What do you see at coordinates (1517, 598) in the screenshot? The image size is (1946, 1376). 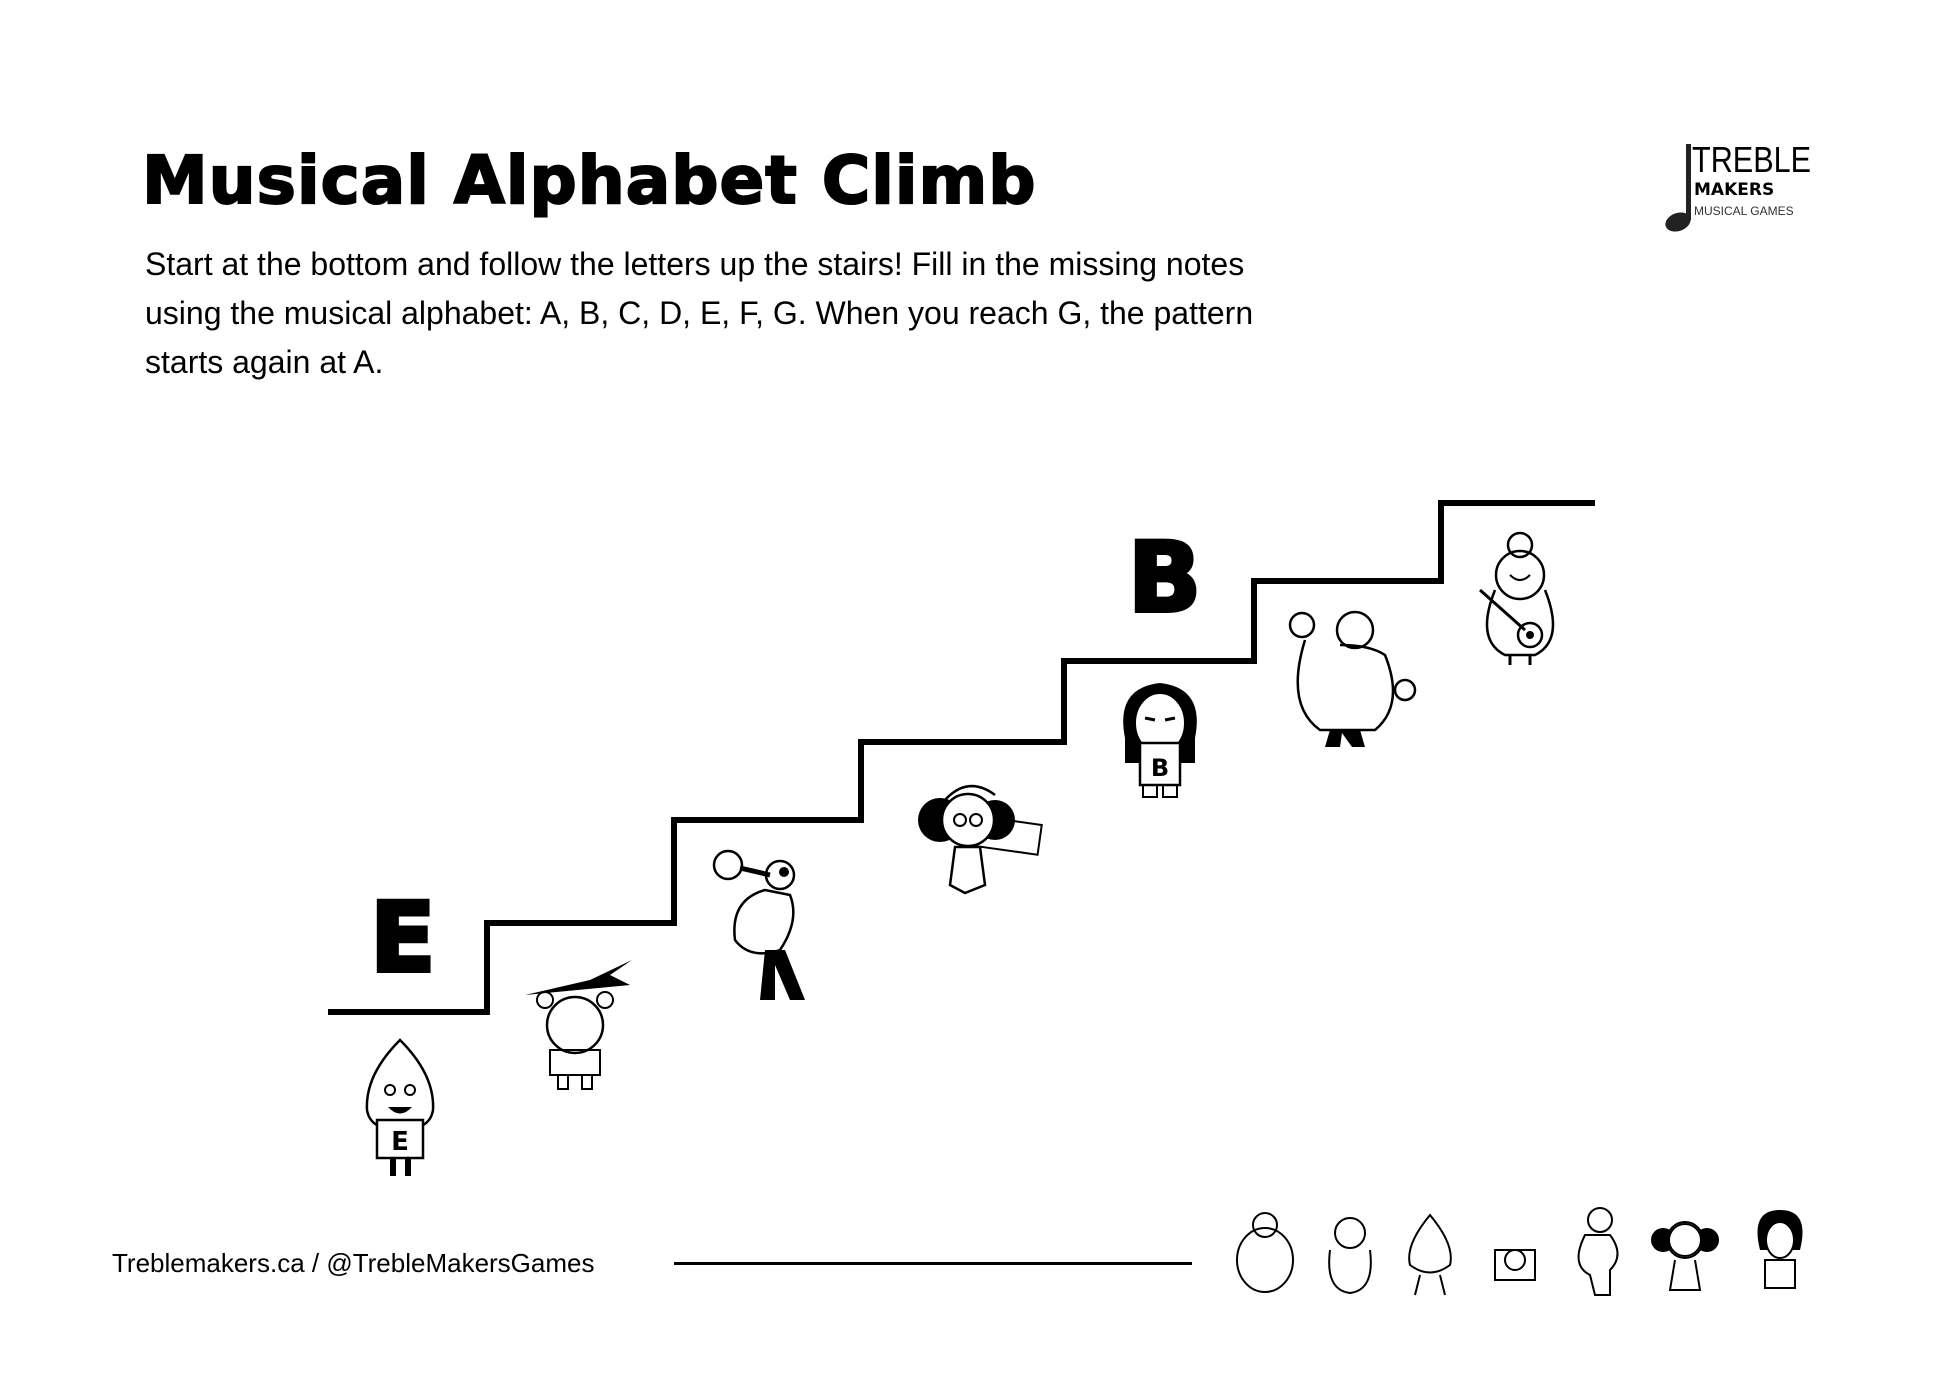 I see `character-guitarist` at bounding box center [1517, 598].